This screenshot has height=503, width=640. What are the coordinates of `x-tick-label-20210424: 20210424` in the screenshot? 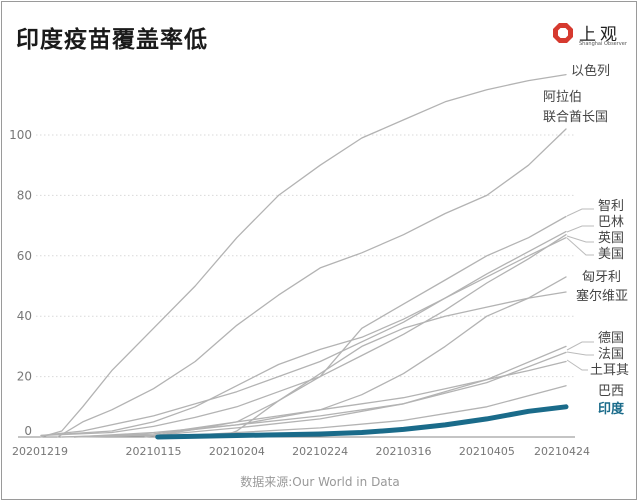 It's located at (562, 451).